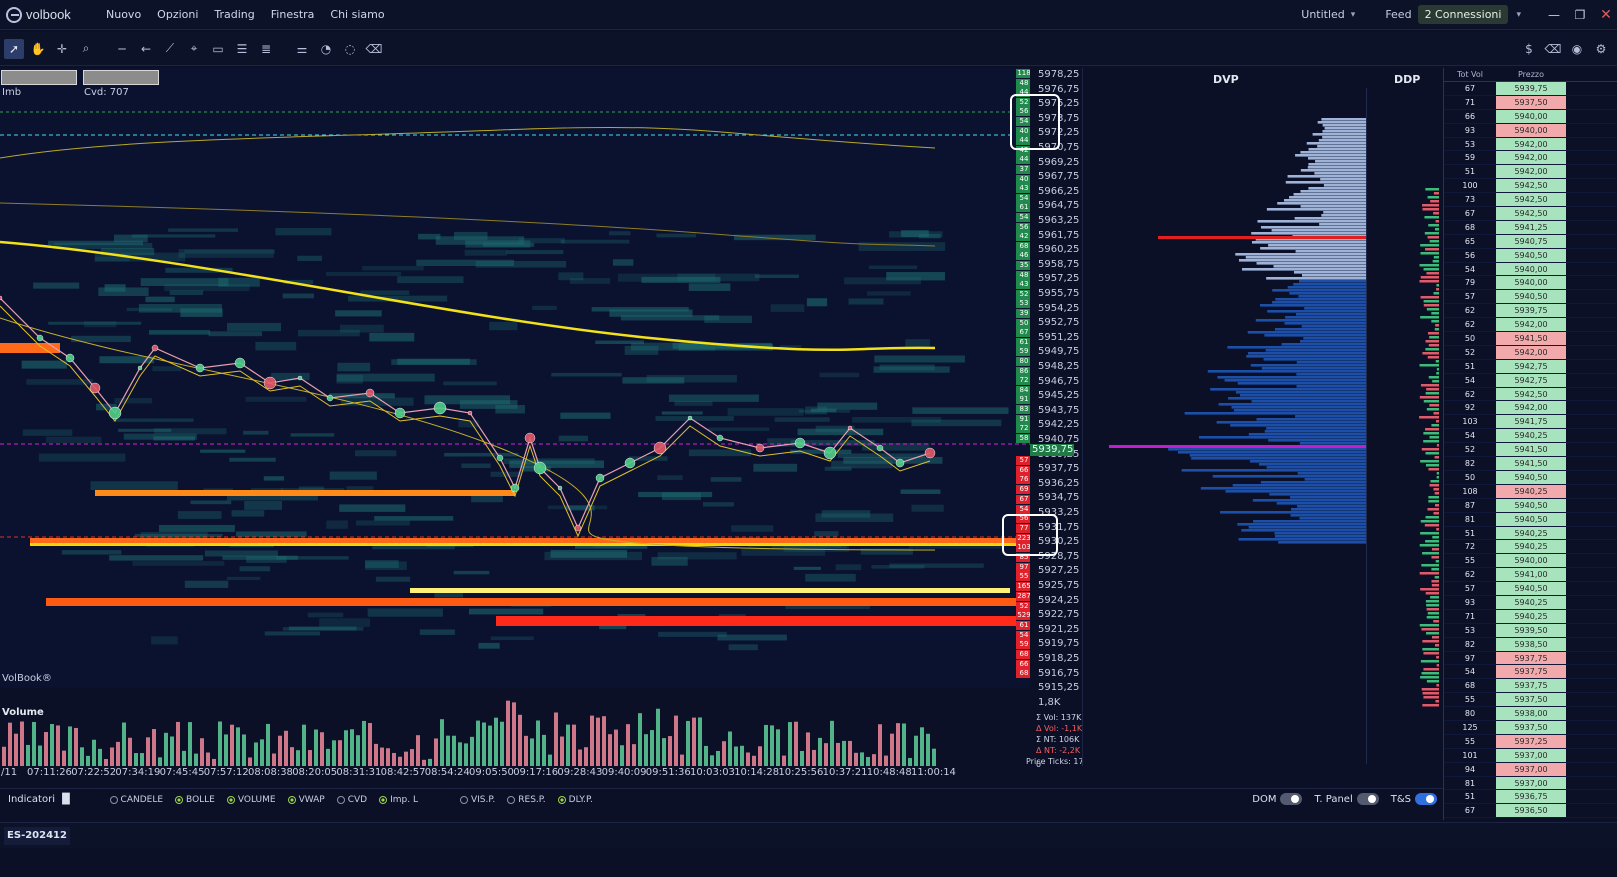 The width and height of the screenshot is (1617, 877). Describe the element at coordinates (14, 48) in the screenshot. I see `cursor-icon: ➚` at that location.